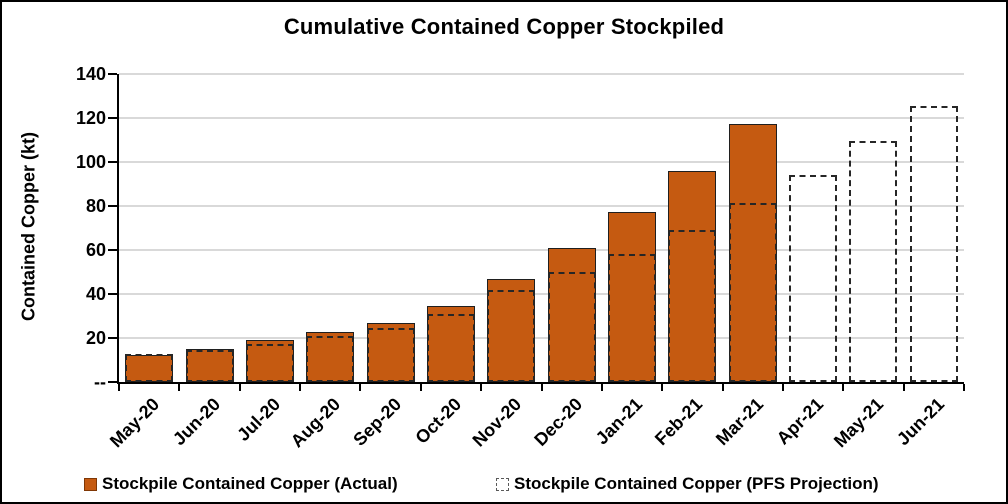 The height and width of the screenshot is (504, 1008). I want to click on y-tick-label: 40, so click(95, 294).